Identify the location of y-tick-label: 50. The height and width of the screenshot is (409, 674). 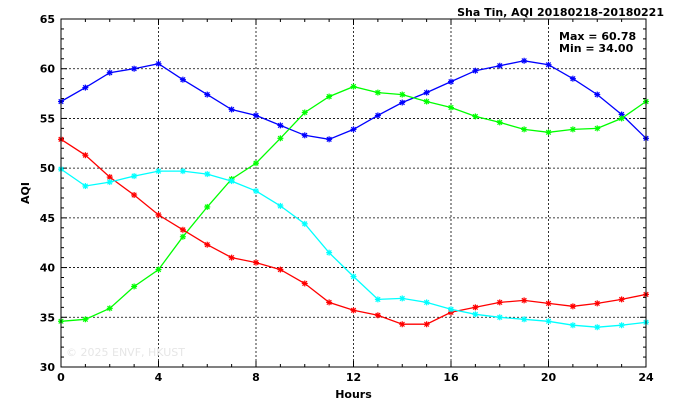
(48, 168).